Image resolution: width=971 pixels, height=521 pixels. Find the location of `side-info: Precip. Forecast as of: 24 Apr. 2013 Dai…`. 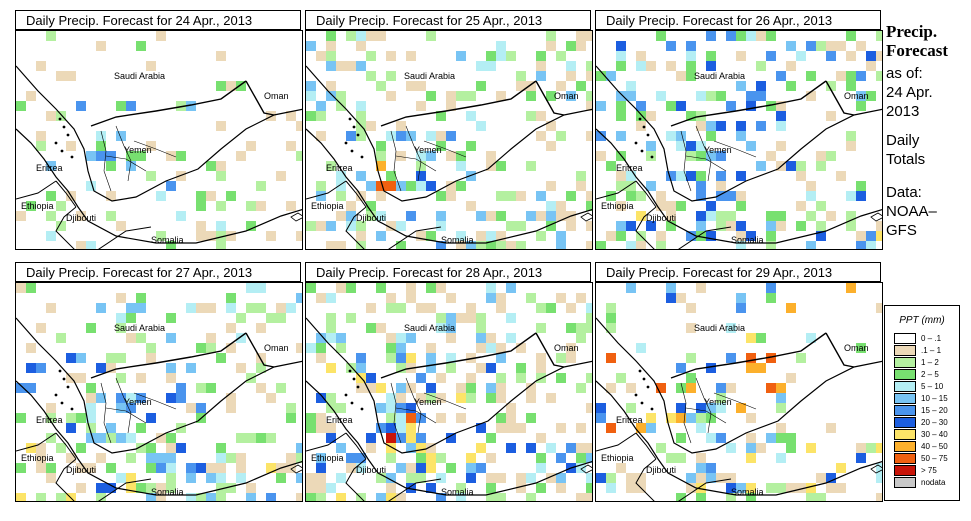

side-info: Precip. Forecast as of: 24 Apr. 2013 Dai… is located at coordinates (928, 131).